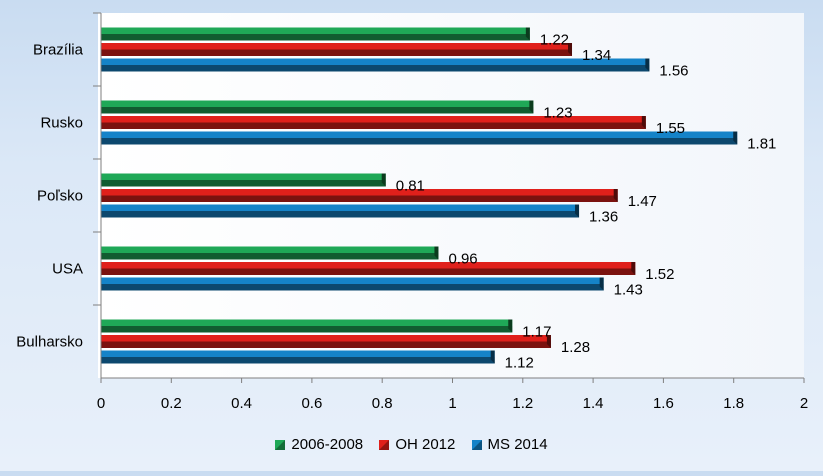 This screenshot has width=823, height=476. What do you see at coordinates (298, 360) in the screenshot?
I see `bar-3-5-bottom` at bounding box center [298, 360].